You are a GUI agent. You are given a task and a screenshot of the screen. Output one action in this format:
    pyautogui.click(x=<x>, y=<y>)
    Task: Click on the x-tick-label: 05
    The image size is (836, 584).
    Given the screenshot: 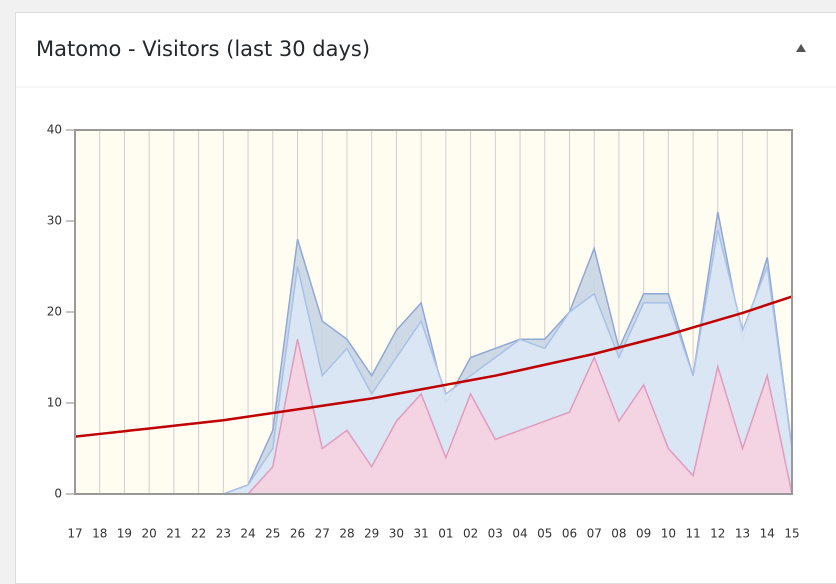 What is the action you would take?
    pyautogui.click(x=544, y=534)
    